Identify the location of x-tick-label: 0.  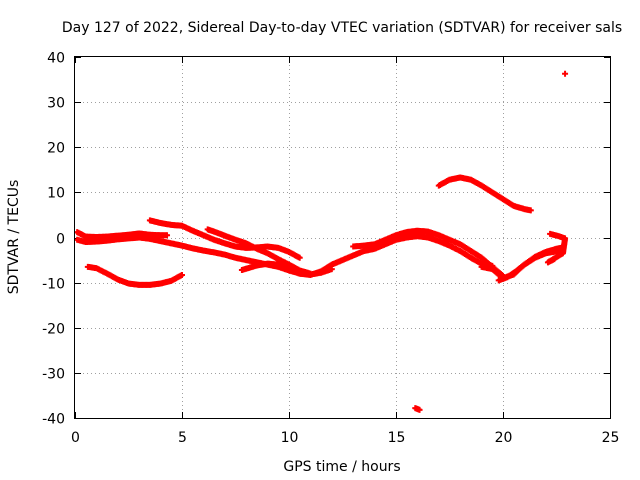
(75, 438).